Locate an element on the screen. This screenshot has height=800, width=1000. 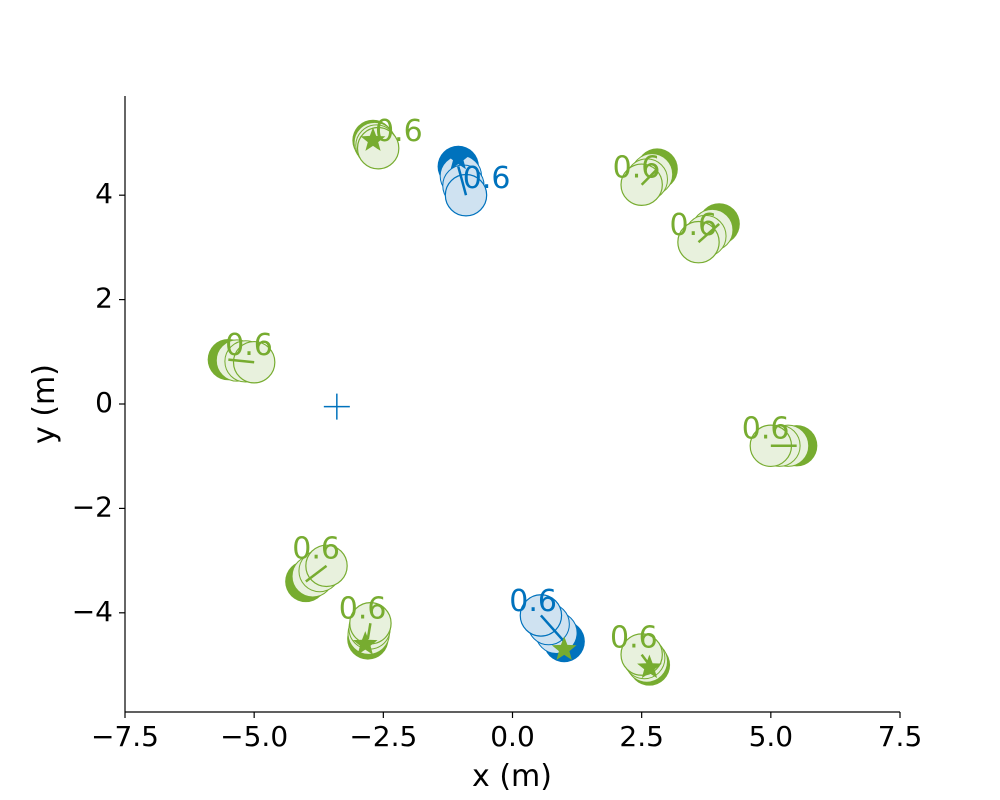
x-tick-label-6: 7.5 is located at coordinates (900, 736).